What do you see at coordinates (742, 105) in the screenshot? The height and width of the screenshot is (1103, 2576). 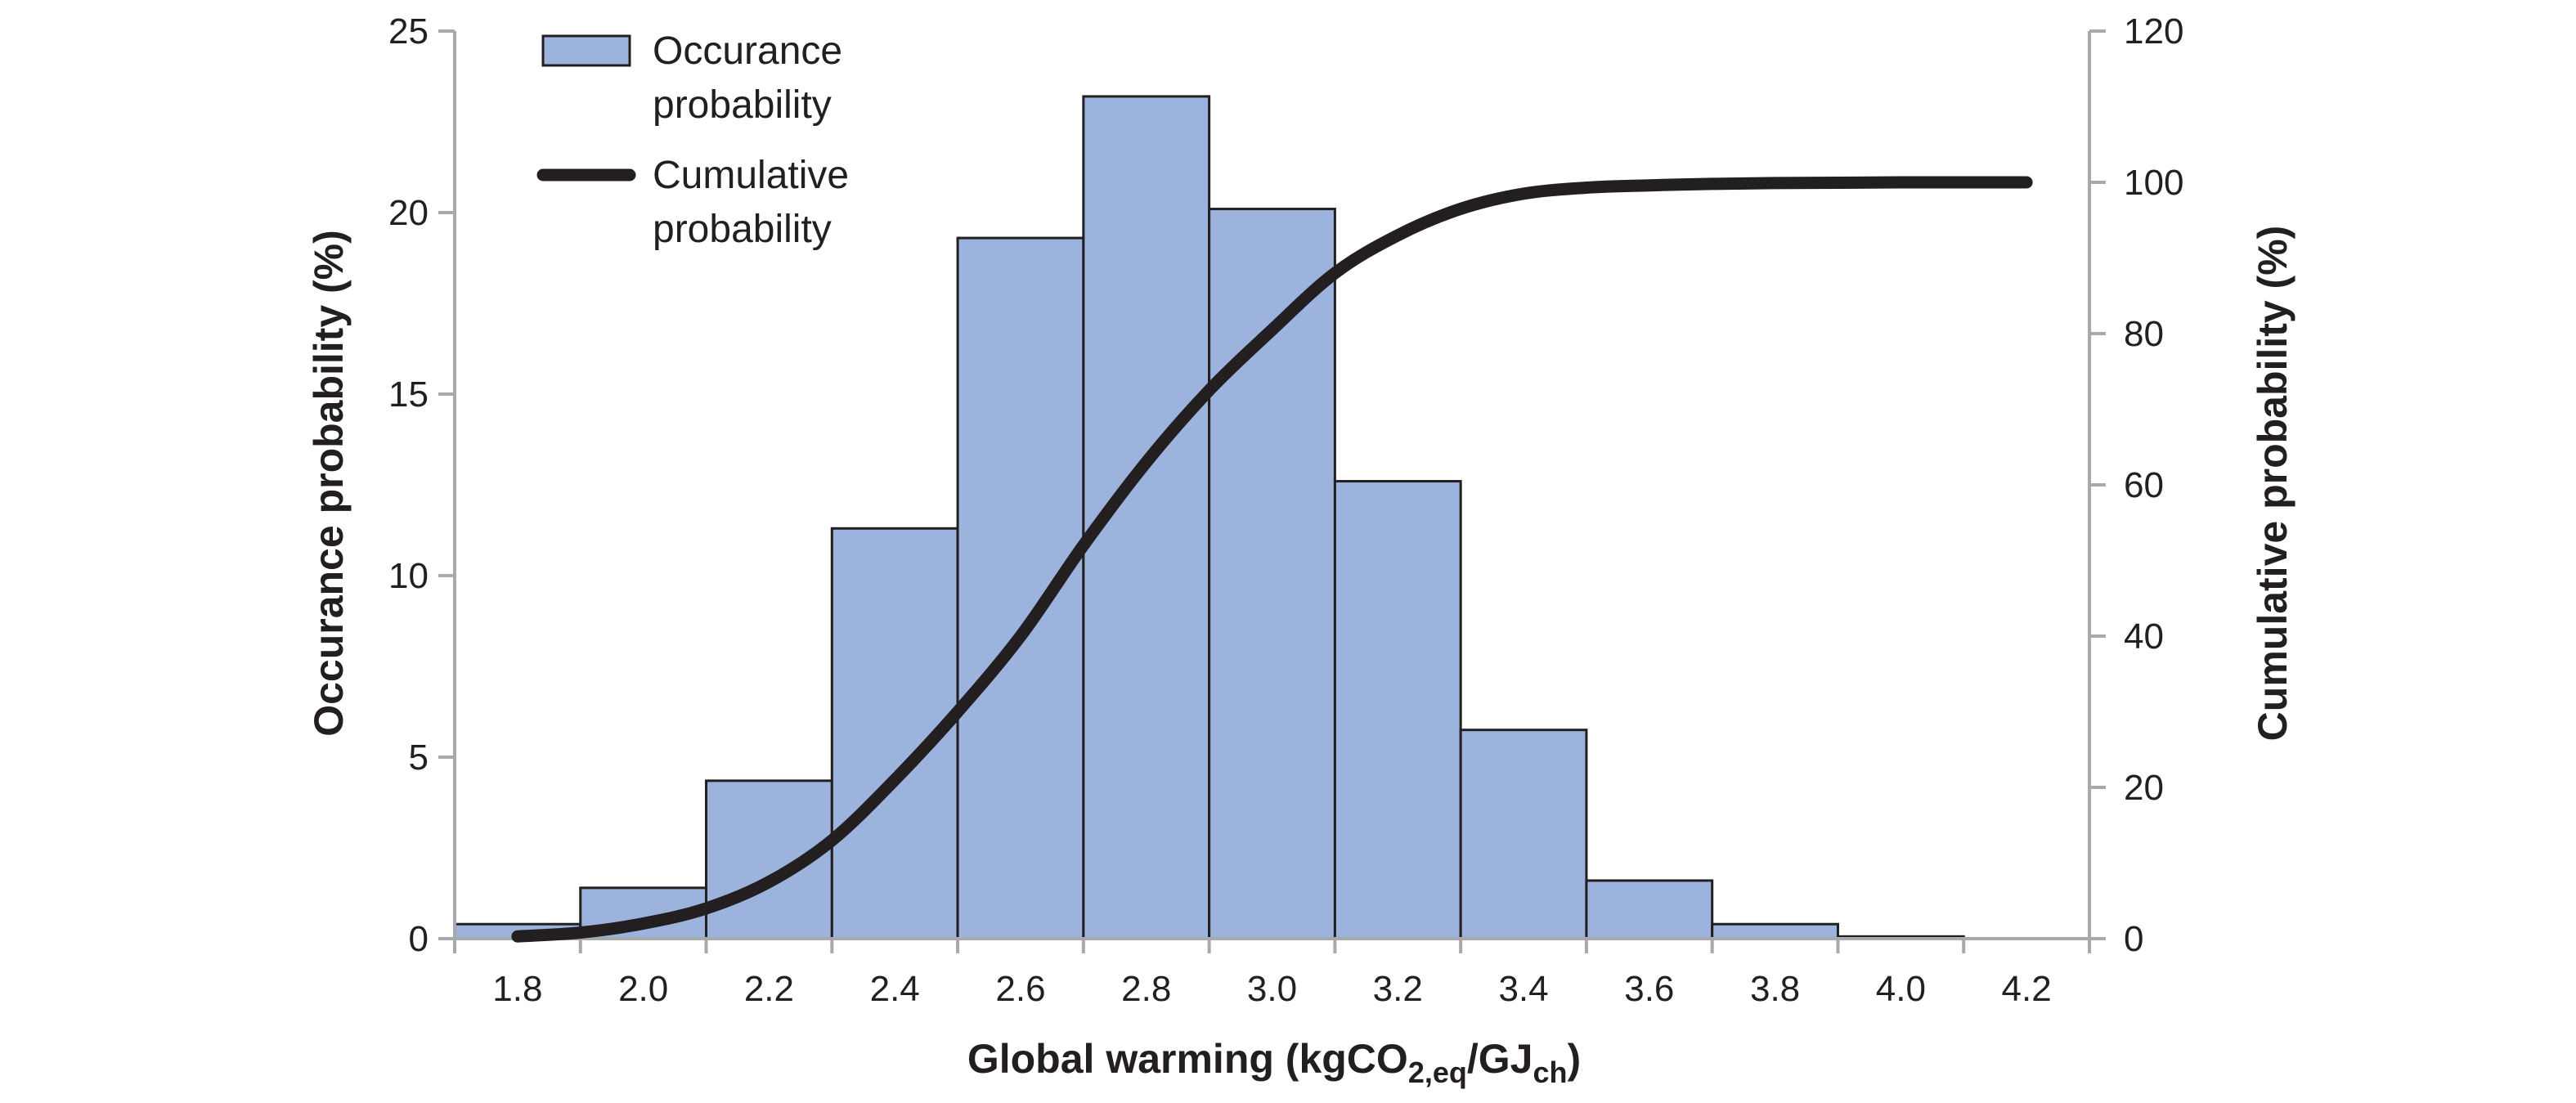 I see `legend-bar-label-line-2: probability` at bounding box center [742, 105].